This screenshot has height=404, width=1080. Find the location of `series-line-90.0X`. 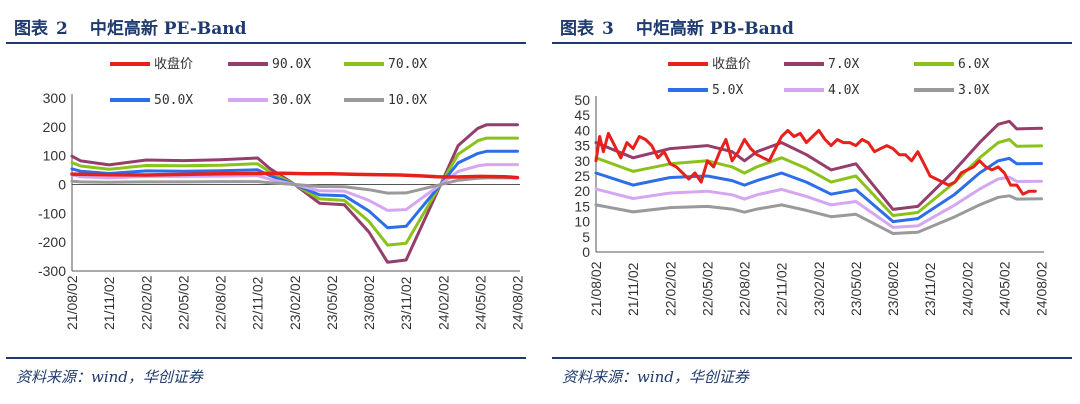

series-line-90.0X is located at coordinates (294, 193).